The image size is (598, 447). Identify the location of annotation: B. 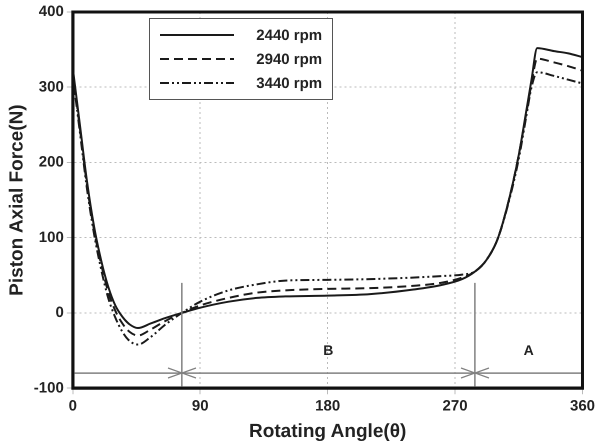
(328, 350).